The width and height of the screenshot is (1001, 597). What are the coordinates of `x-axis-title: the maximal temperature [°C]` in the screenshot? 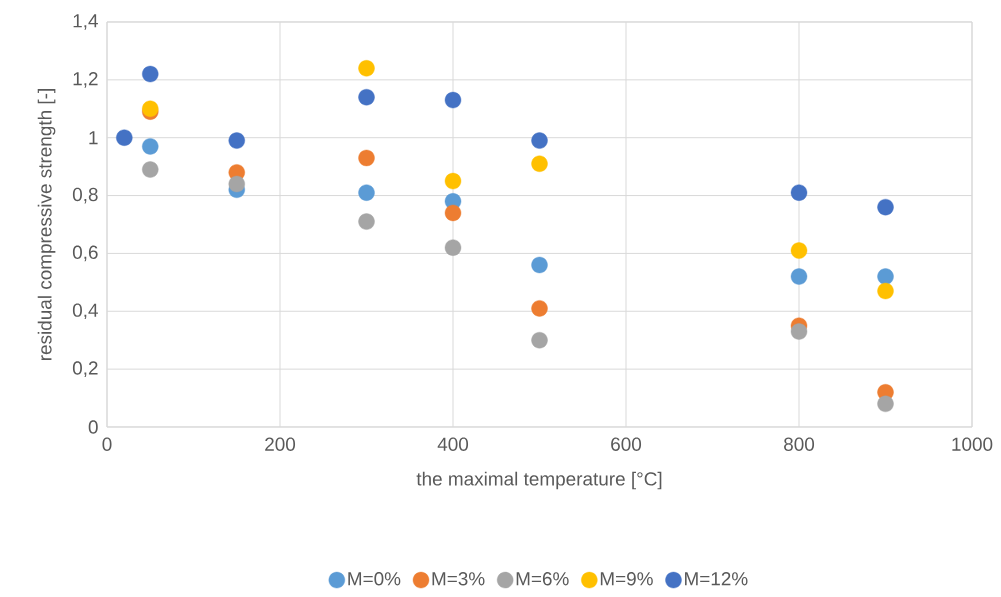 It's located at (539, 480).